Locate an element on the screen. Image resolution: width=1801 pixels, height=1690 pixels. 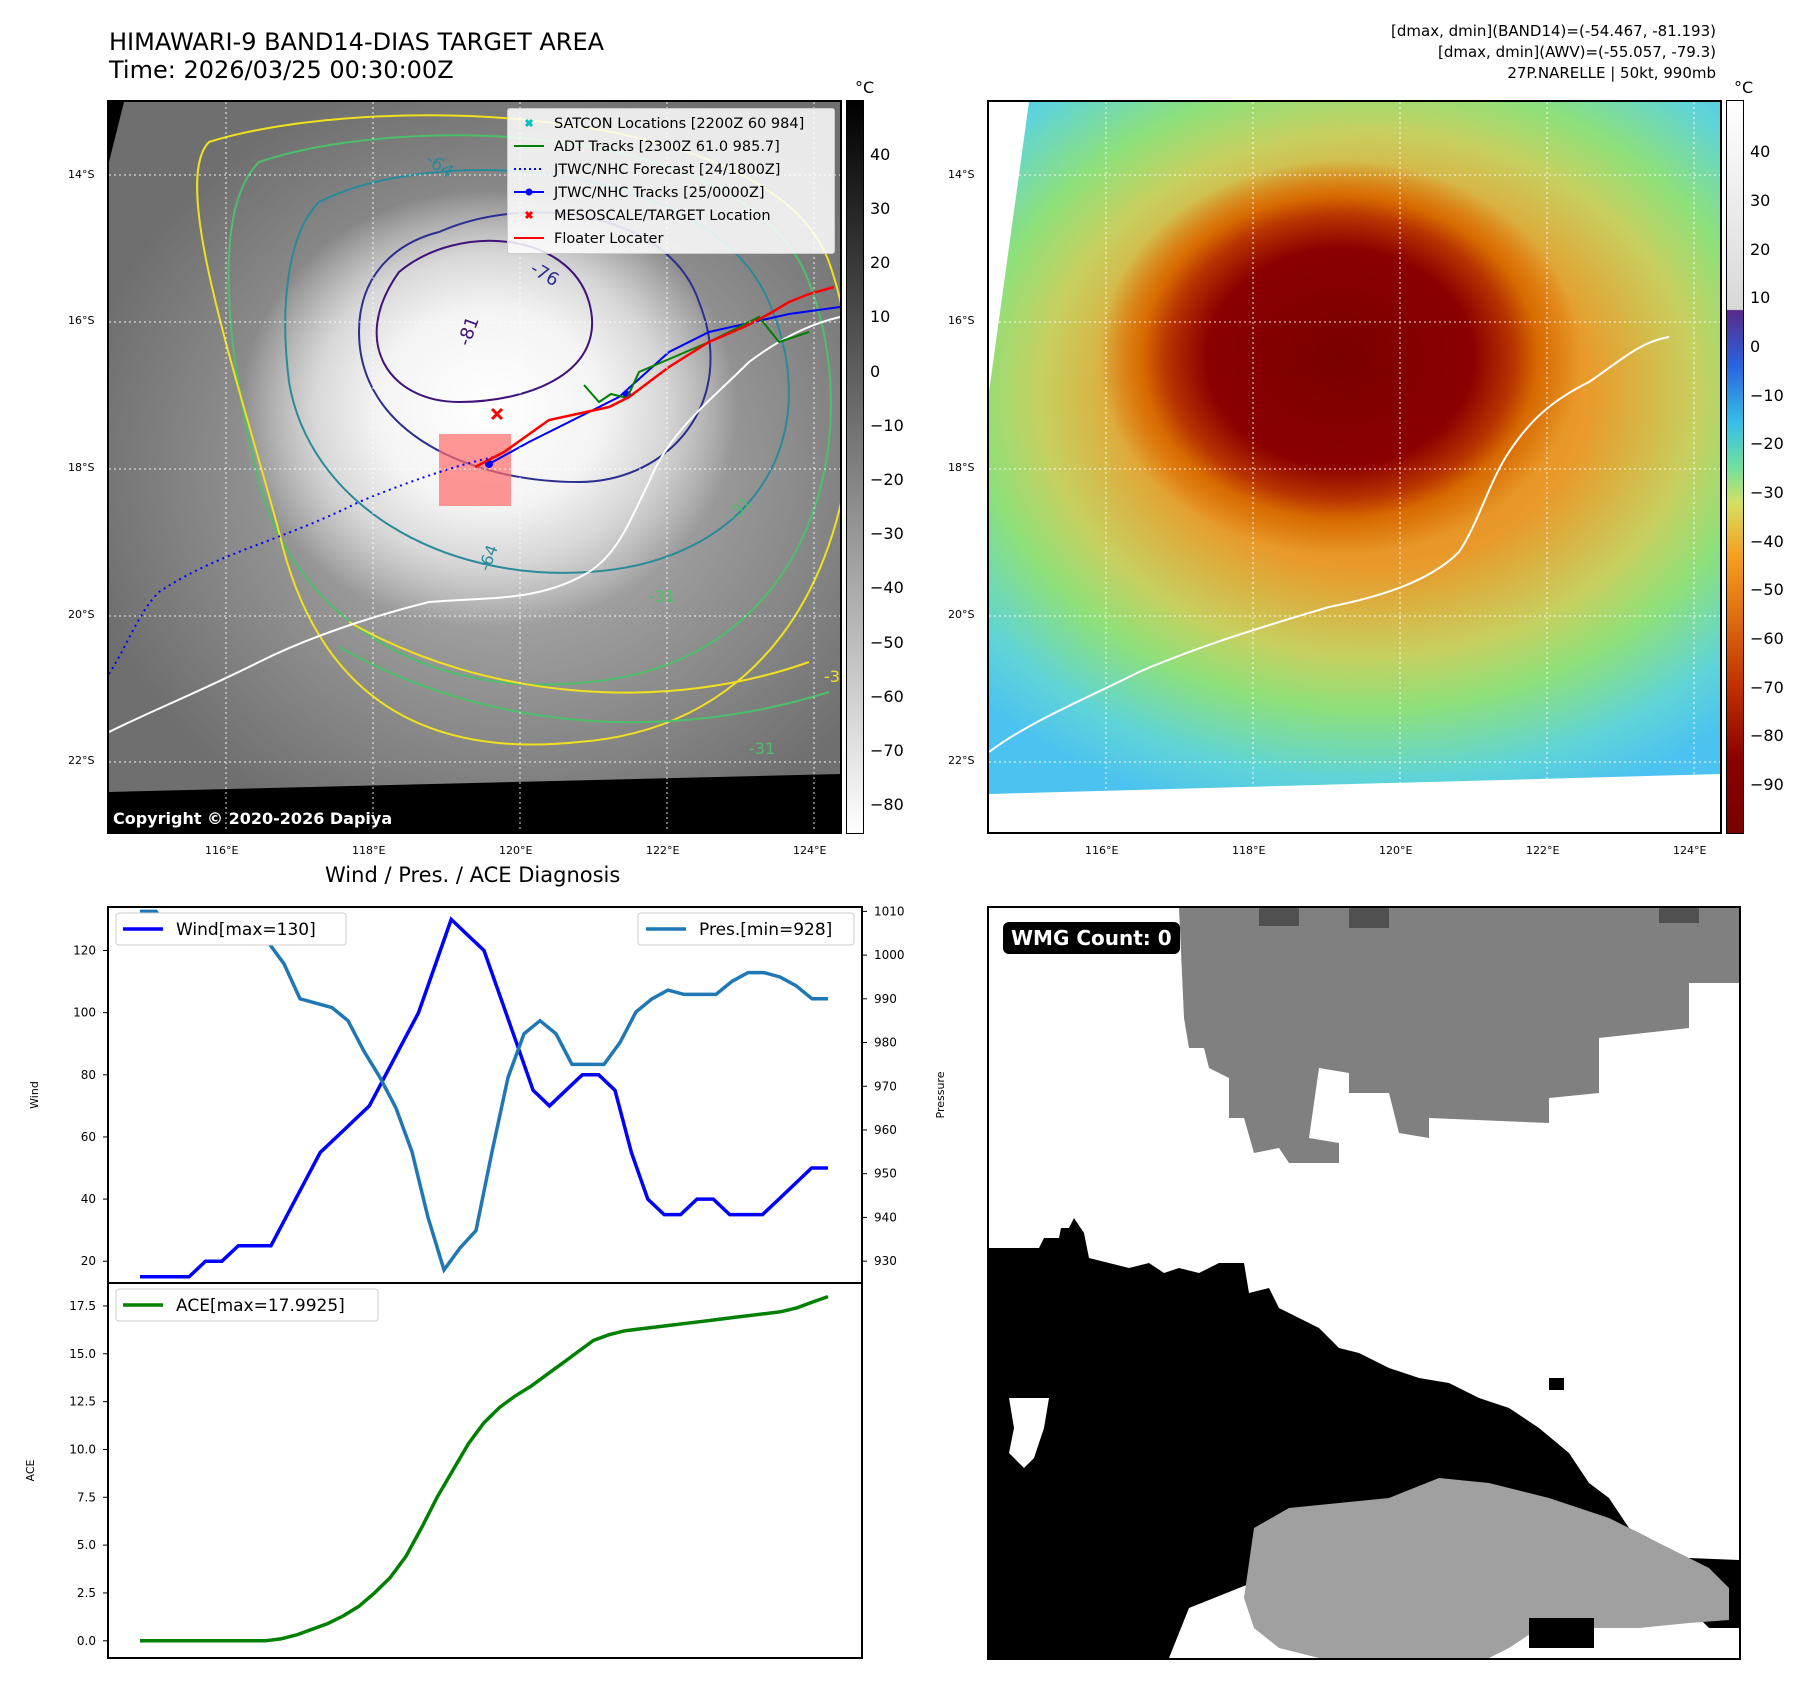
wmg-white-hole is located at coordinates (1029, 1433).